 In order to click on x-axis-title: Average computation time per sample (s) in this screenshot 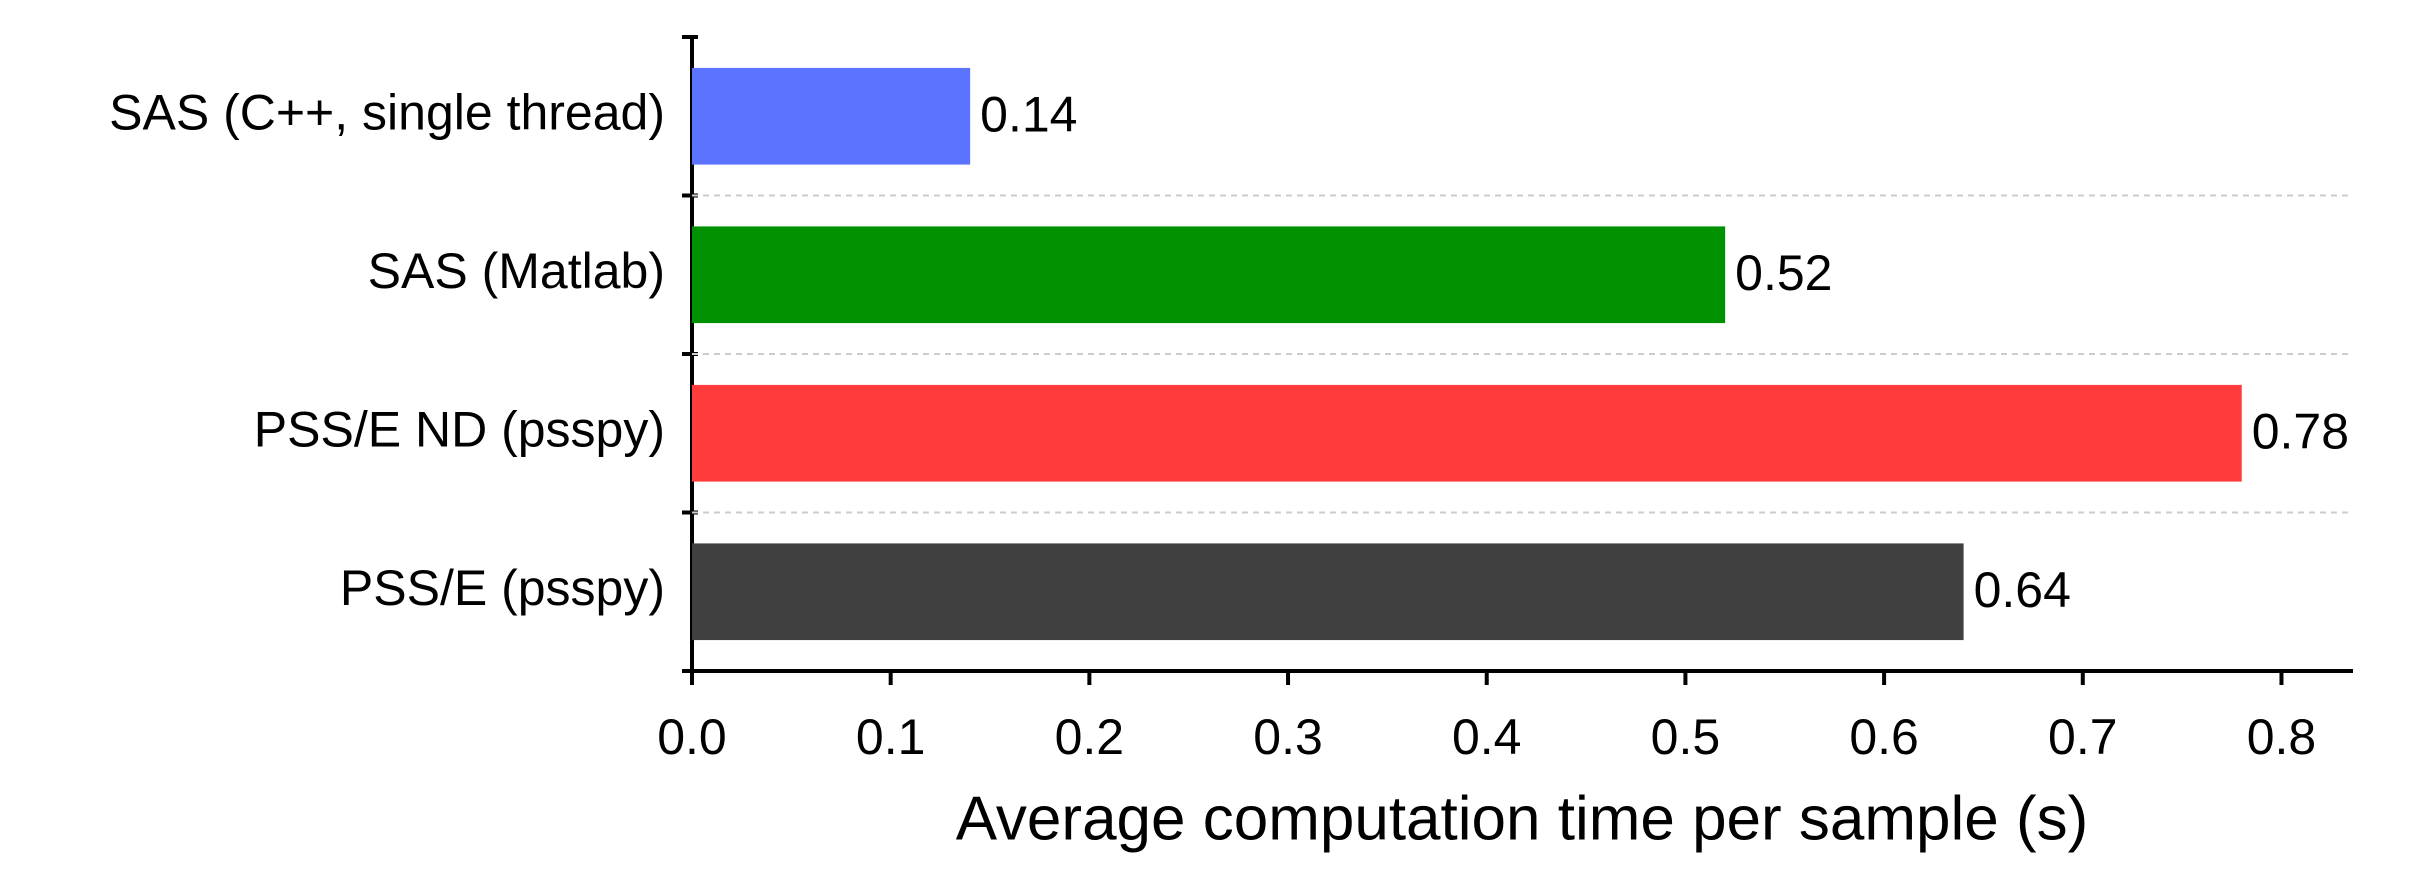, I will do `click(1522, 818)`.